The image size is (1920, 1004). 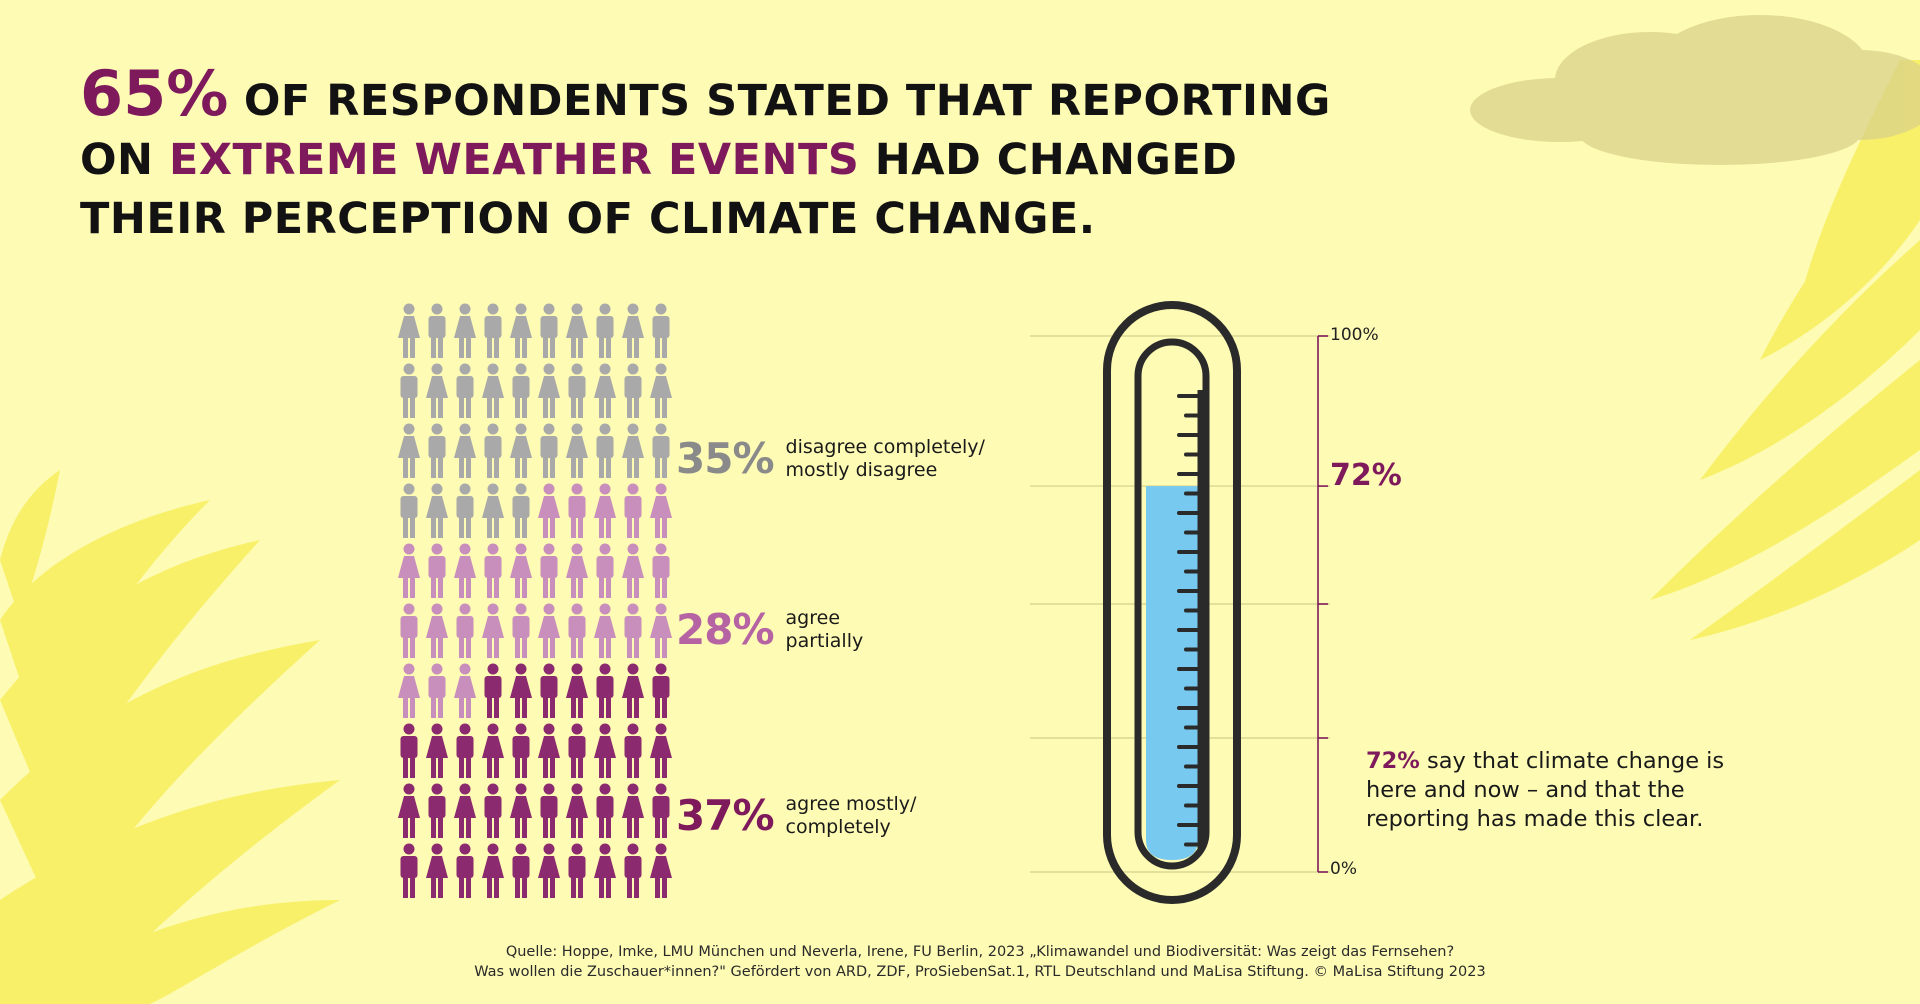 What do you see at coordinates (725, 815) in the screenshot?
I see `pct-agree: 37%` at bounding box center [725, 815].